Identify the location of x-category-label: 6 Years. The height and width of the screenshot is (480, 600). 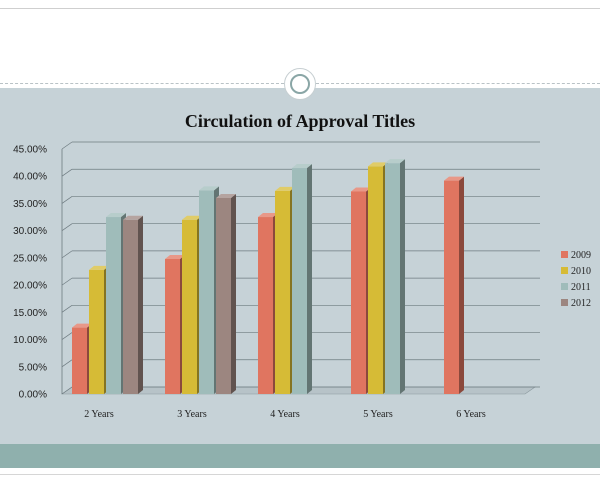
(471, 414).